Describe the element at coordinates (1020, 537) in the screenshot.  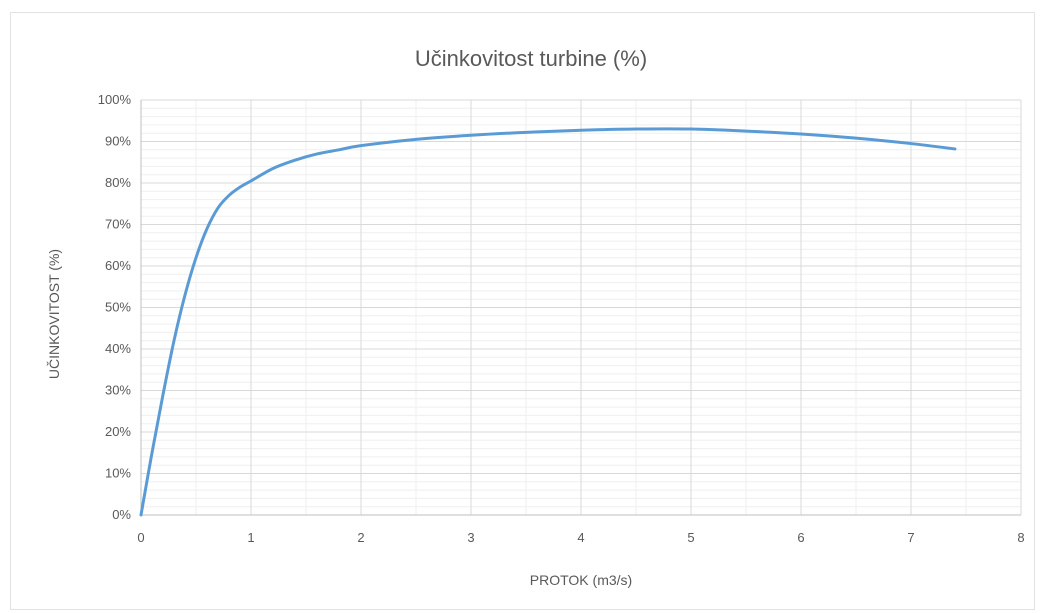
I see `x-tick-label: 8` at that location.